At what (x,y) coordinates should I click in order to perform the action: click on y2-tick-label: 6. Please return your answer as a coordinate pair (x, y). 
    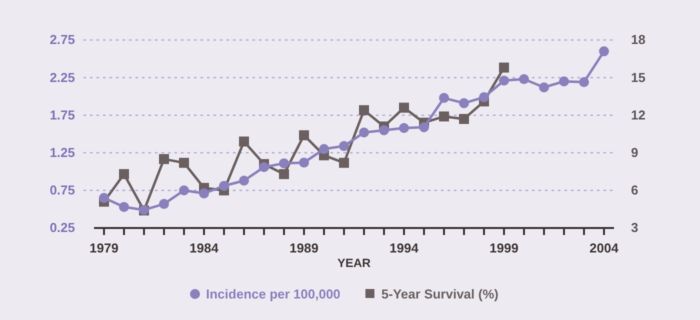
    Looking at the image, I should click on (634, 190).